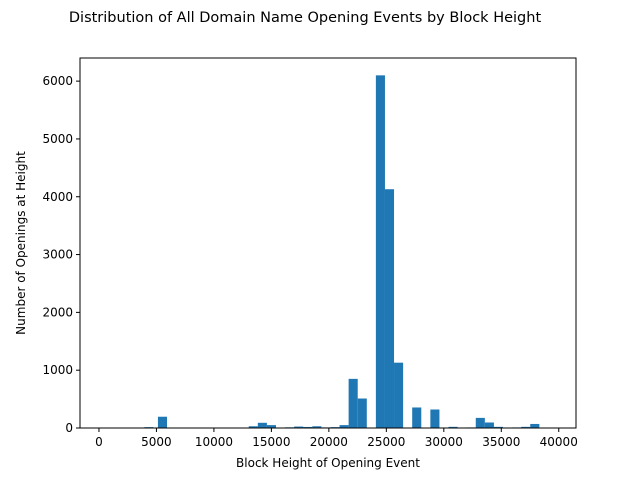  Describe the element at coordinates (156, 442) in the screenshot. I see `x-tick-label: 5000` at that location.